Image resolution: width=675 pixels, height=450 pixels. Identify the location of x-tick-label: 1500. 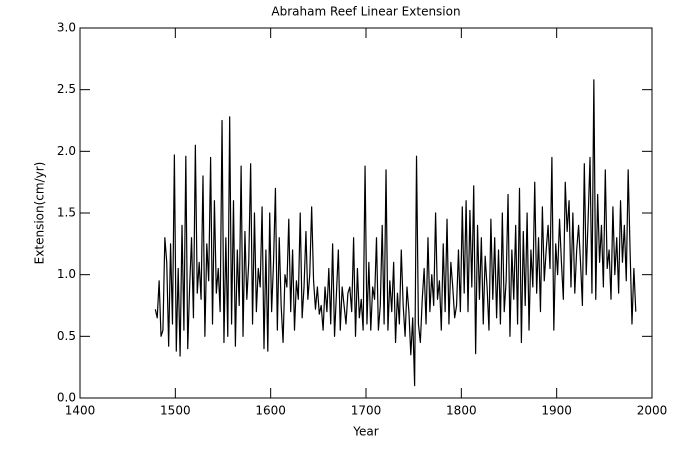
(175, 411).